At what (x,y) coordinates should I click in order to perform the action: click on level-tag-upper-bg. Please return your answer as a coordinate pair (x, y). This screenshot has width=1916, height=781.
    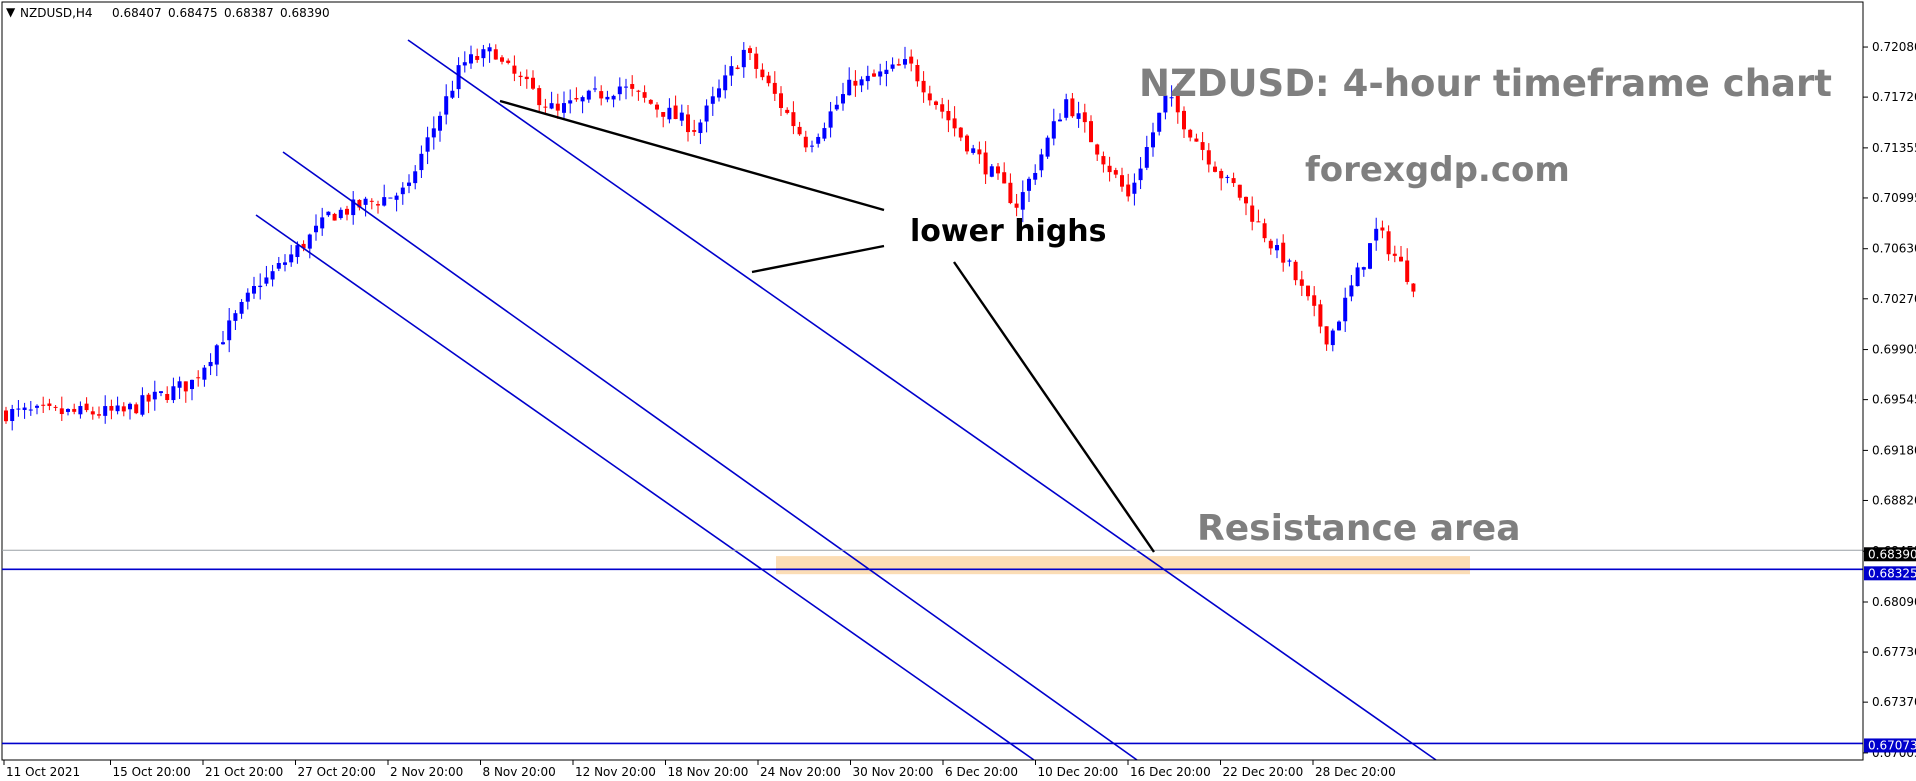
    Looking at the image, I should click on (1890, 573).